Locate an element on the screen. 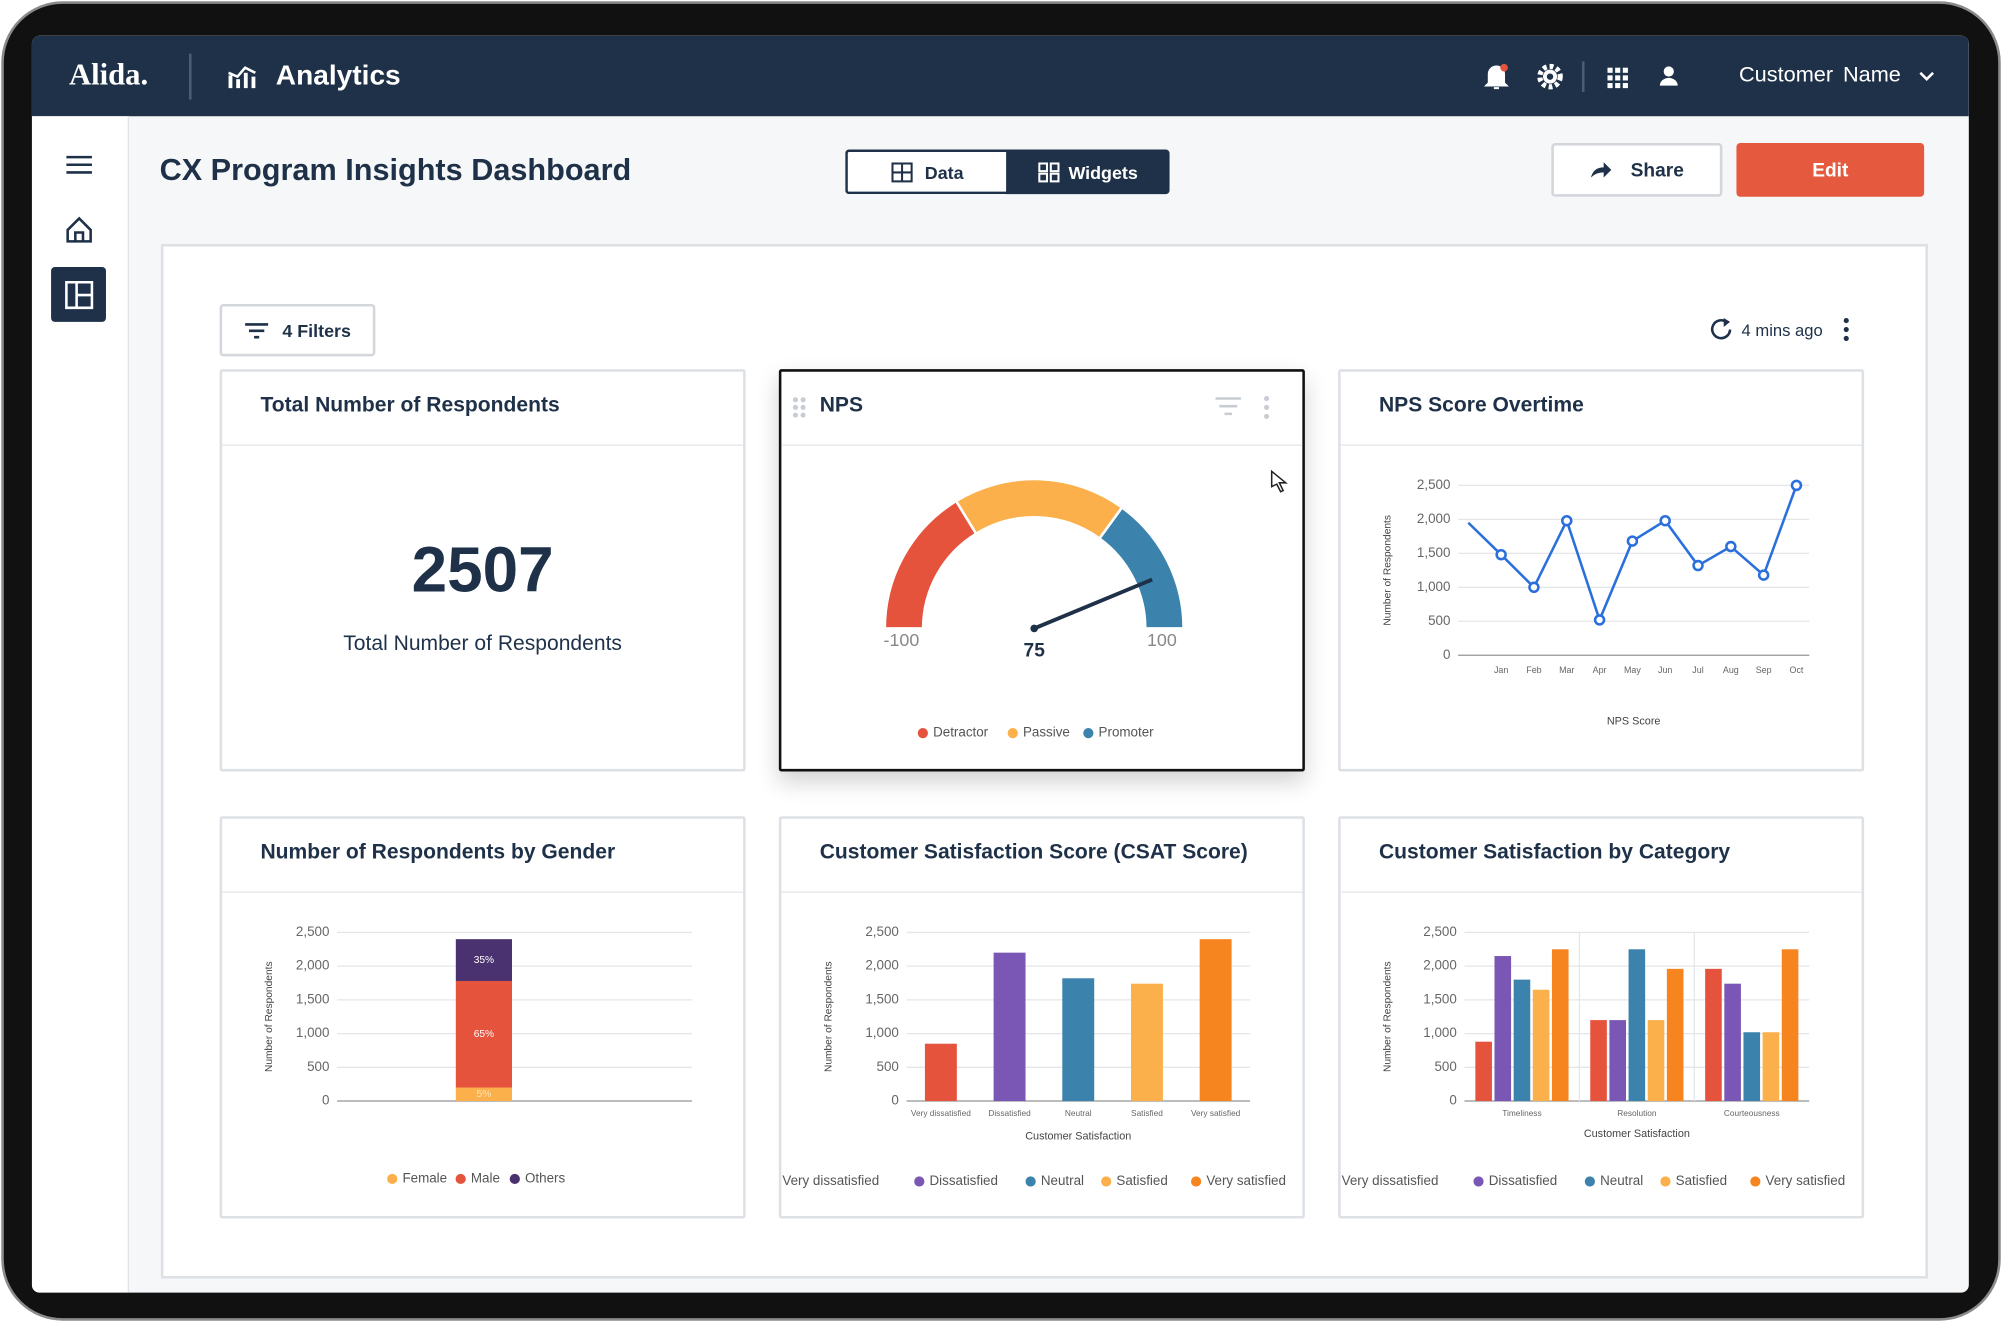  gauge-value: 75 is located at coordinates (1035, 650).